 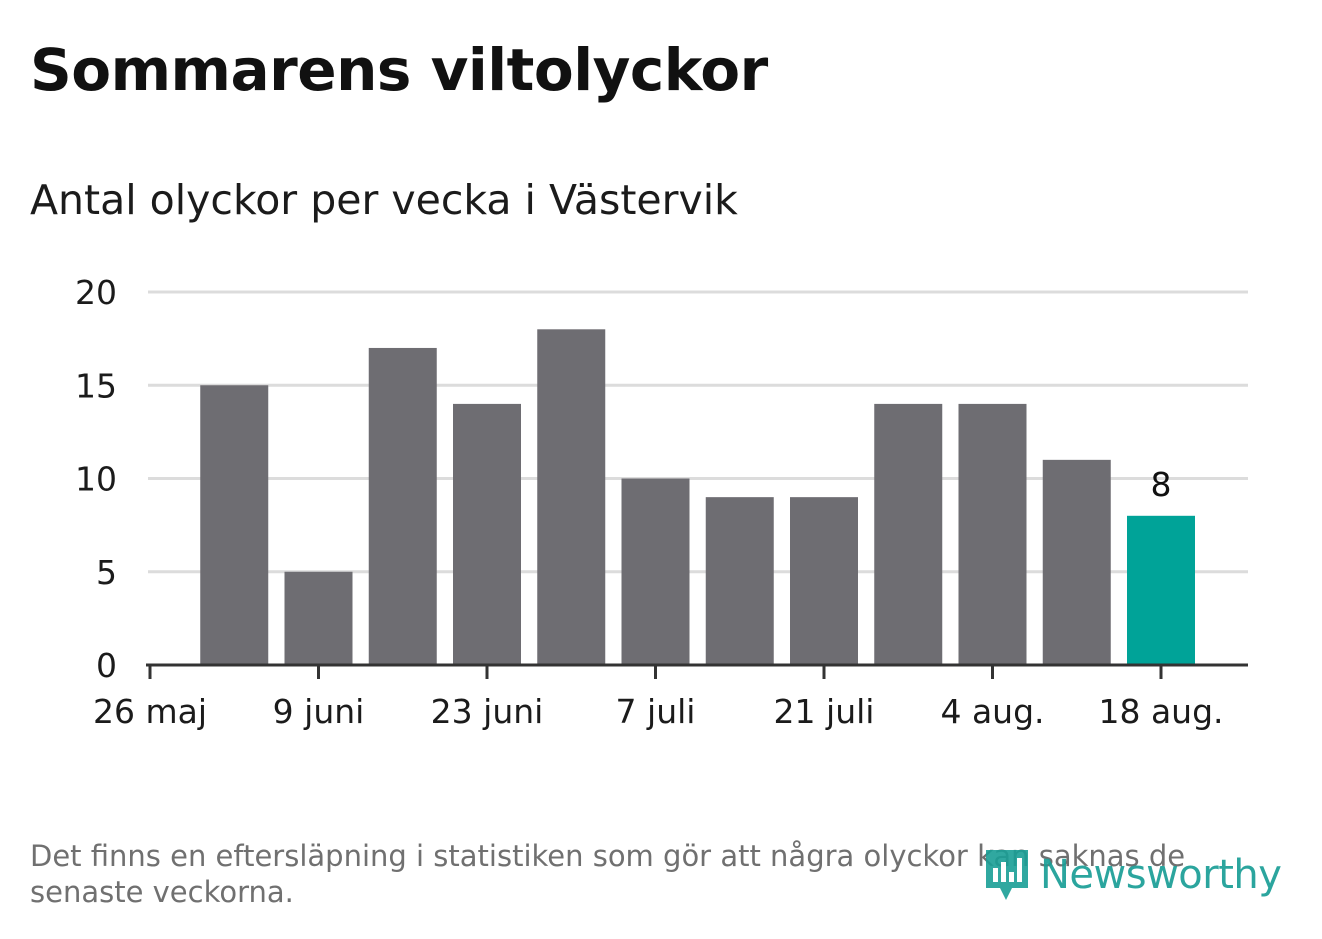 What do you see at coordinates (487, 711) in the screenshot?
I see `x-tick-label: 23 juni` at bounding box center [487, 711].